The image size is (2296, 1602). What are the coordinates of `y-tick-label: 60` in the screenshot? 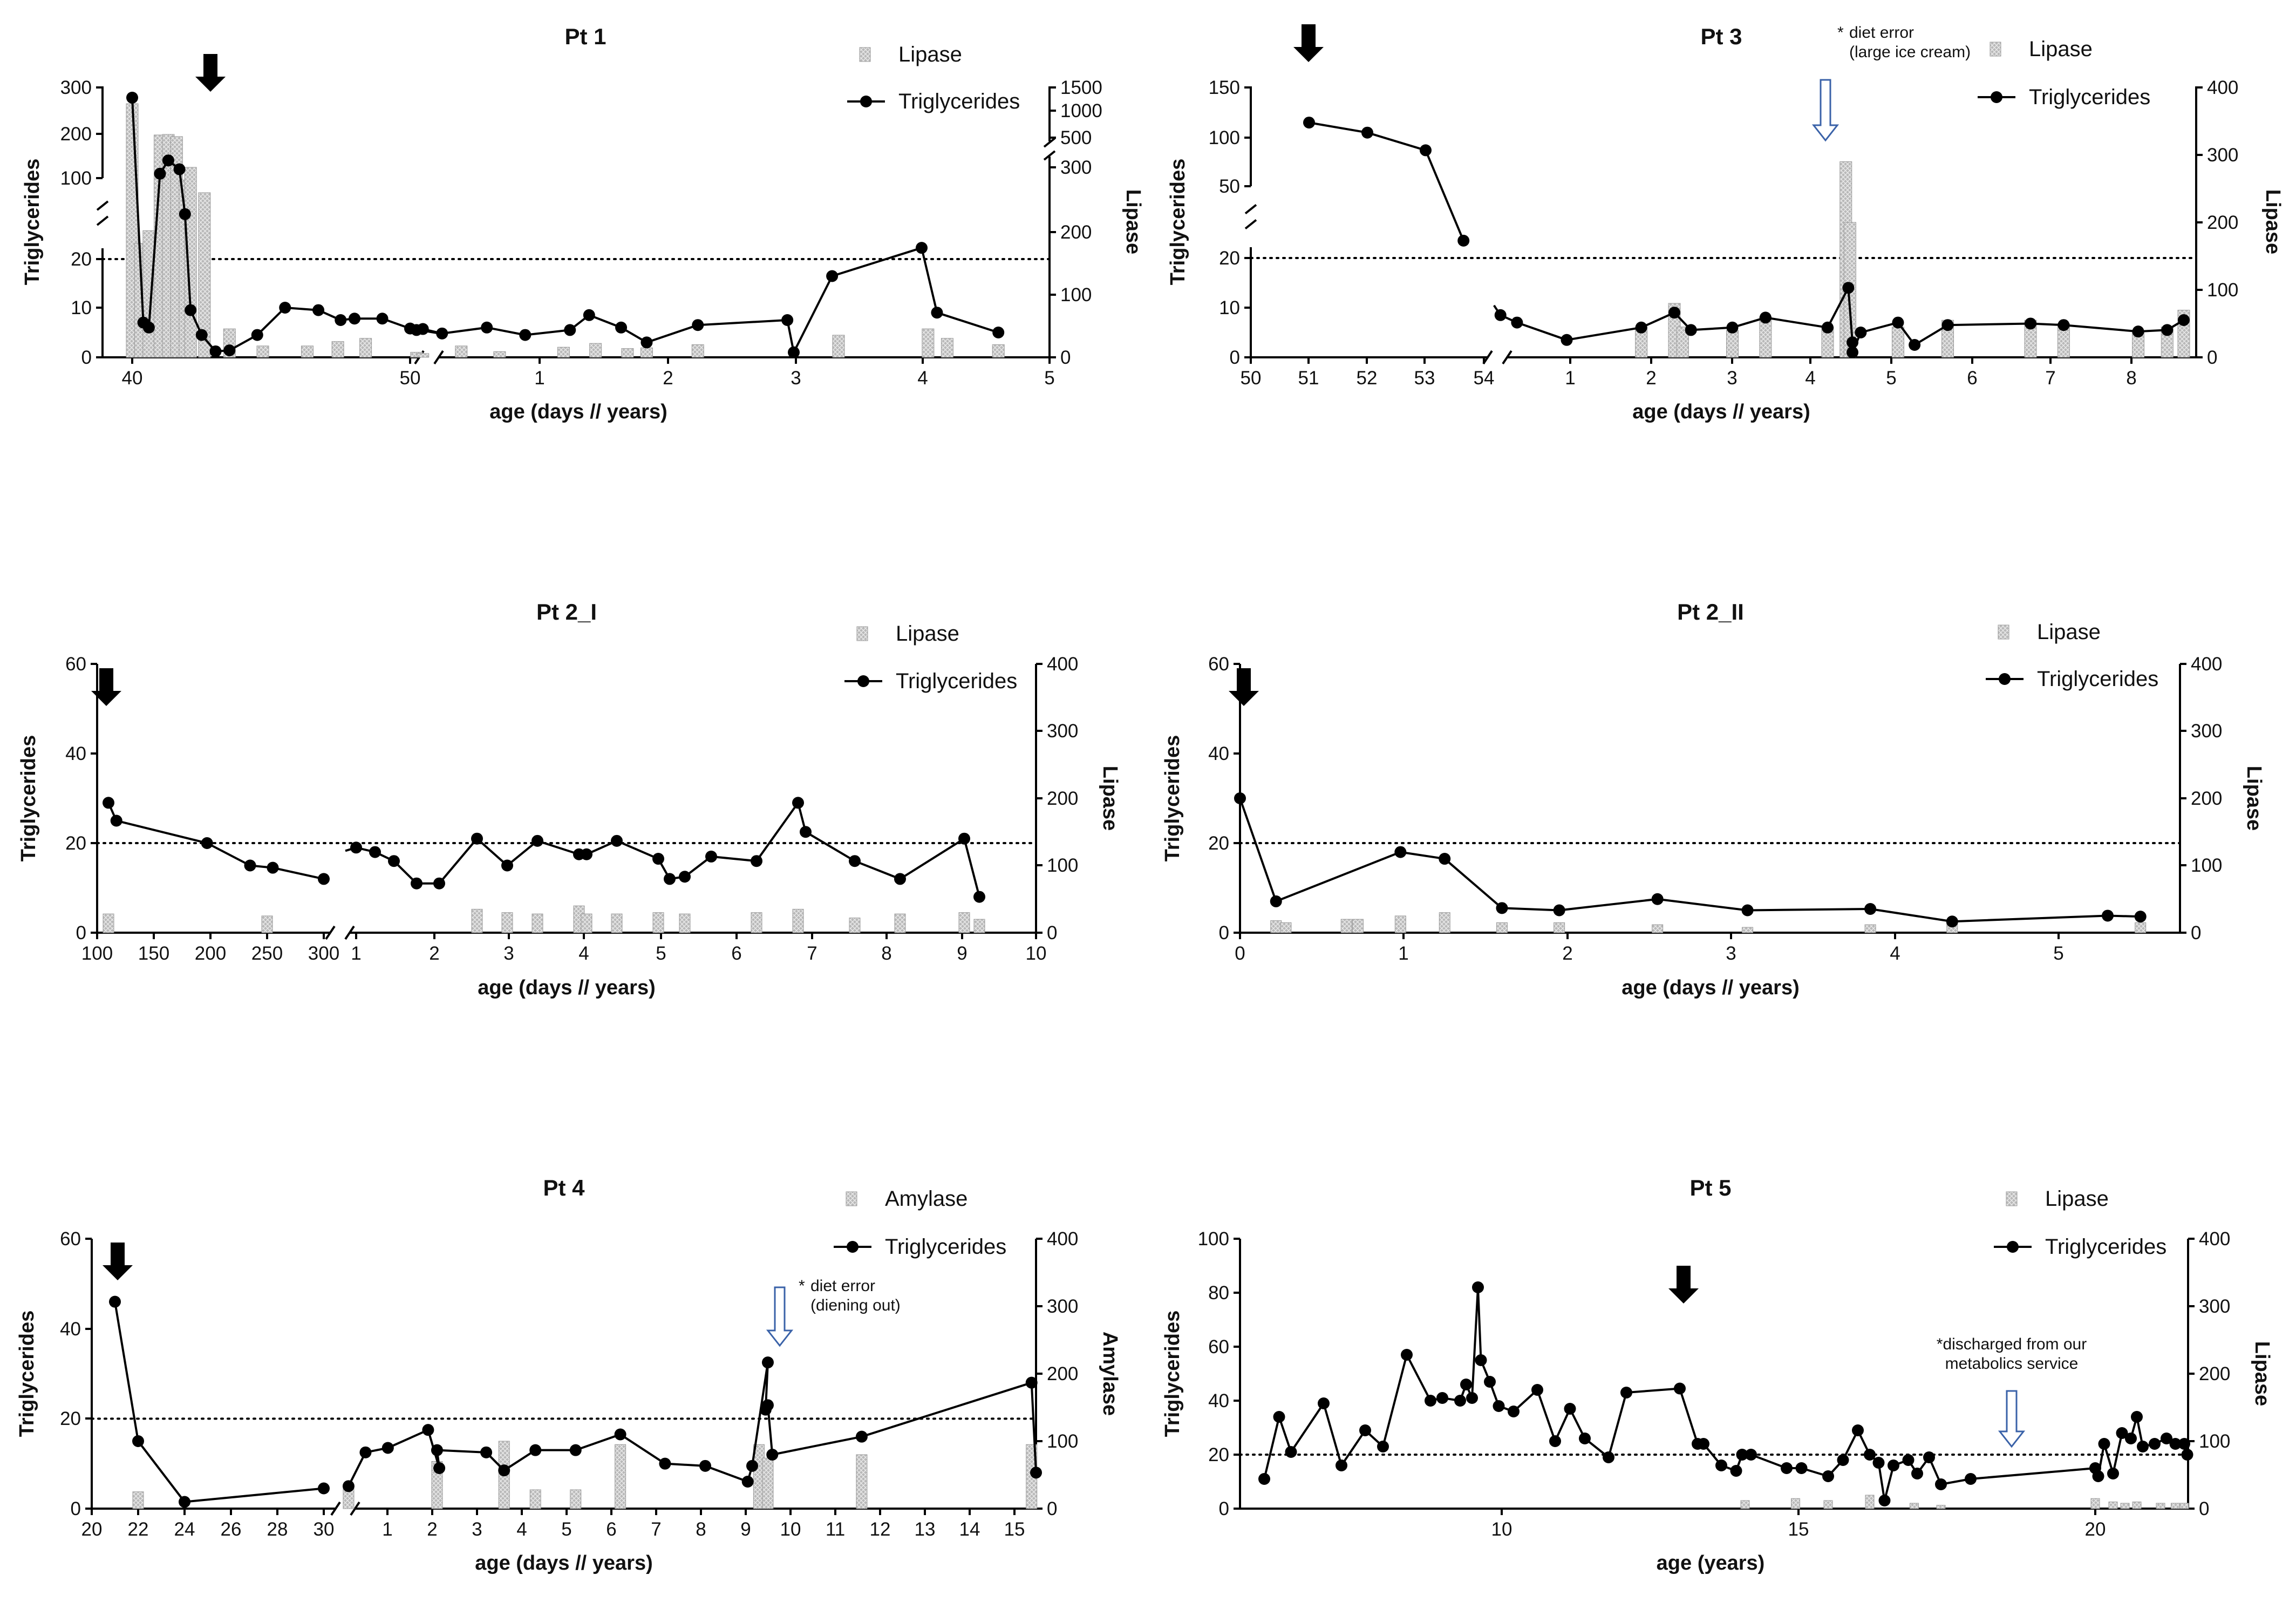 It's located at (1219, 1346).